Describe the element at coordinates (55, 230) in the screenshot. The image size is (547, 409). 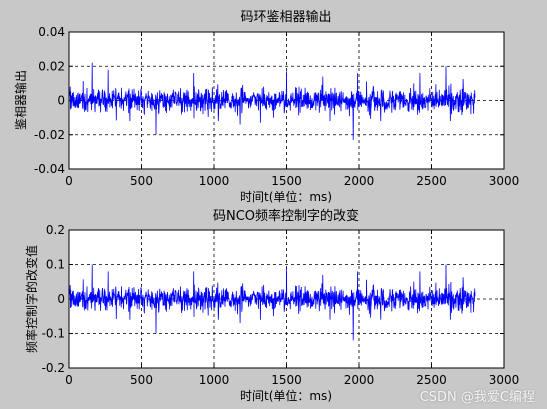
I see `y-tick-label: 0.2` at that location.